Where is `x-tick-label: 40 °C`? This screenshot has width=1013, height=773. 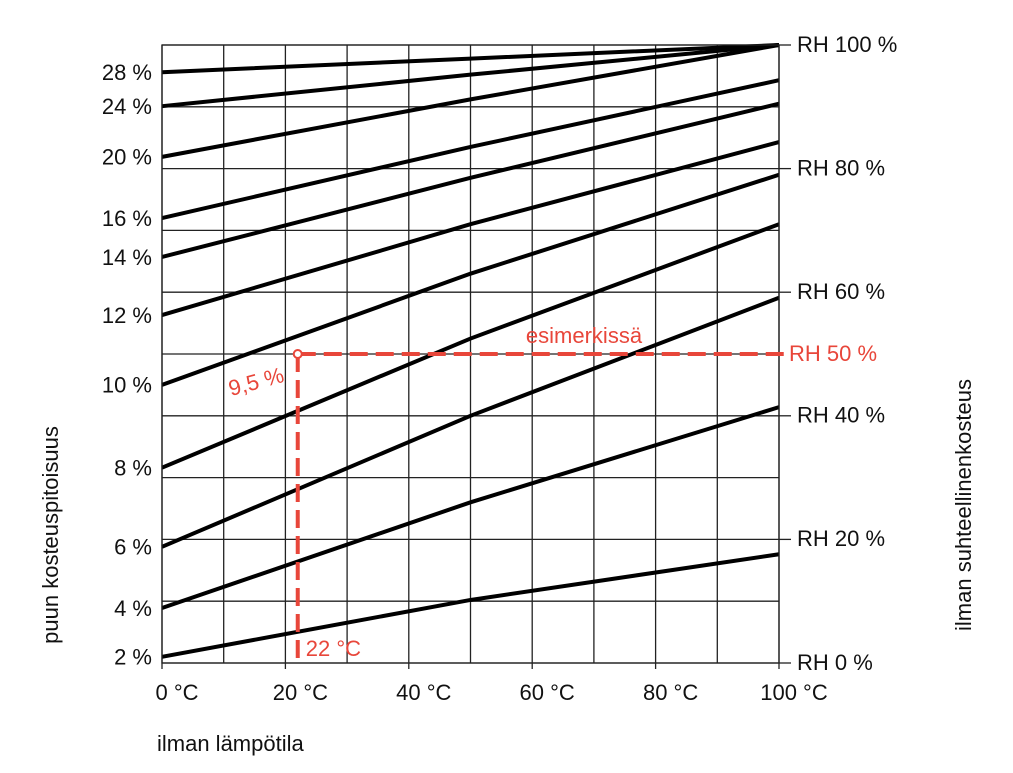
x-tick-label: 40 °C is located at coordinates (423, 692).